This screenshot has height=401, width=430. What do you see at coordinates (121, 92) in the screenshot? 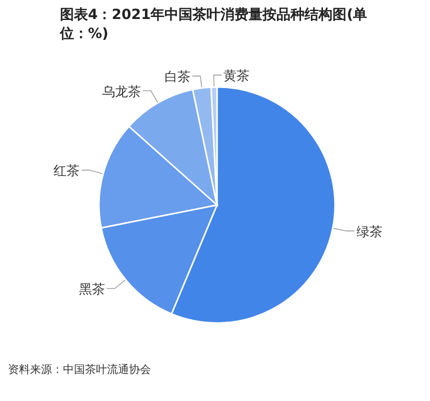
I see `slice-label: 乌龙茶` at bounding box center [121, 92].